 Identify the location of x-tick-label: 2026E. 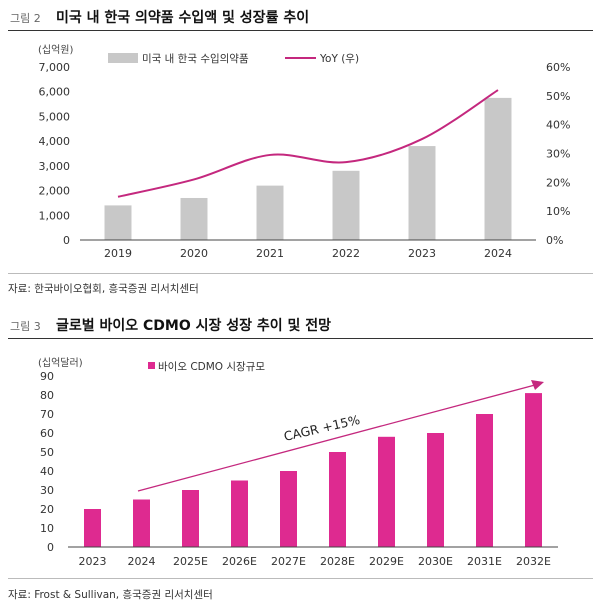
(239, 561).